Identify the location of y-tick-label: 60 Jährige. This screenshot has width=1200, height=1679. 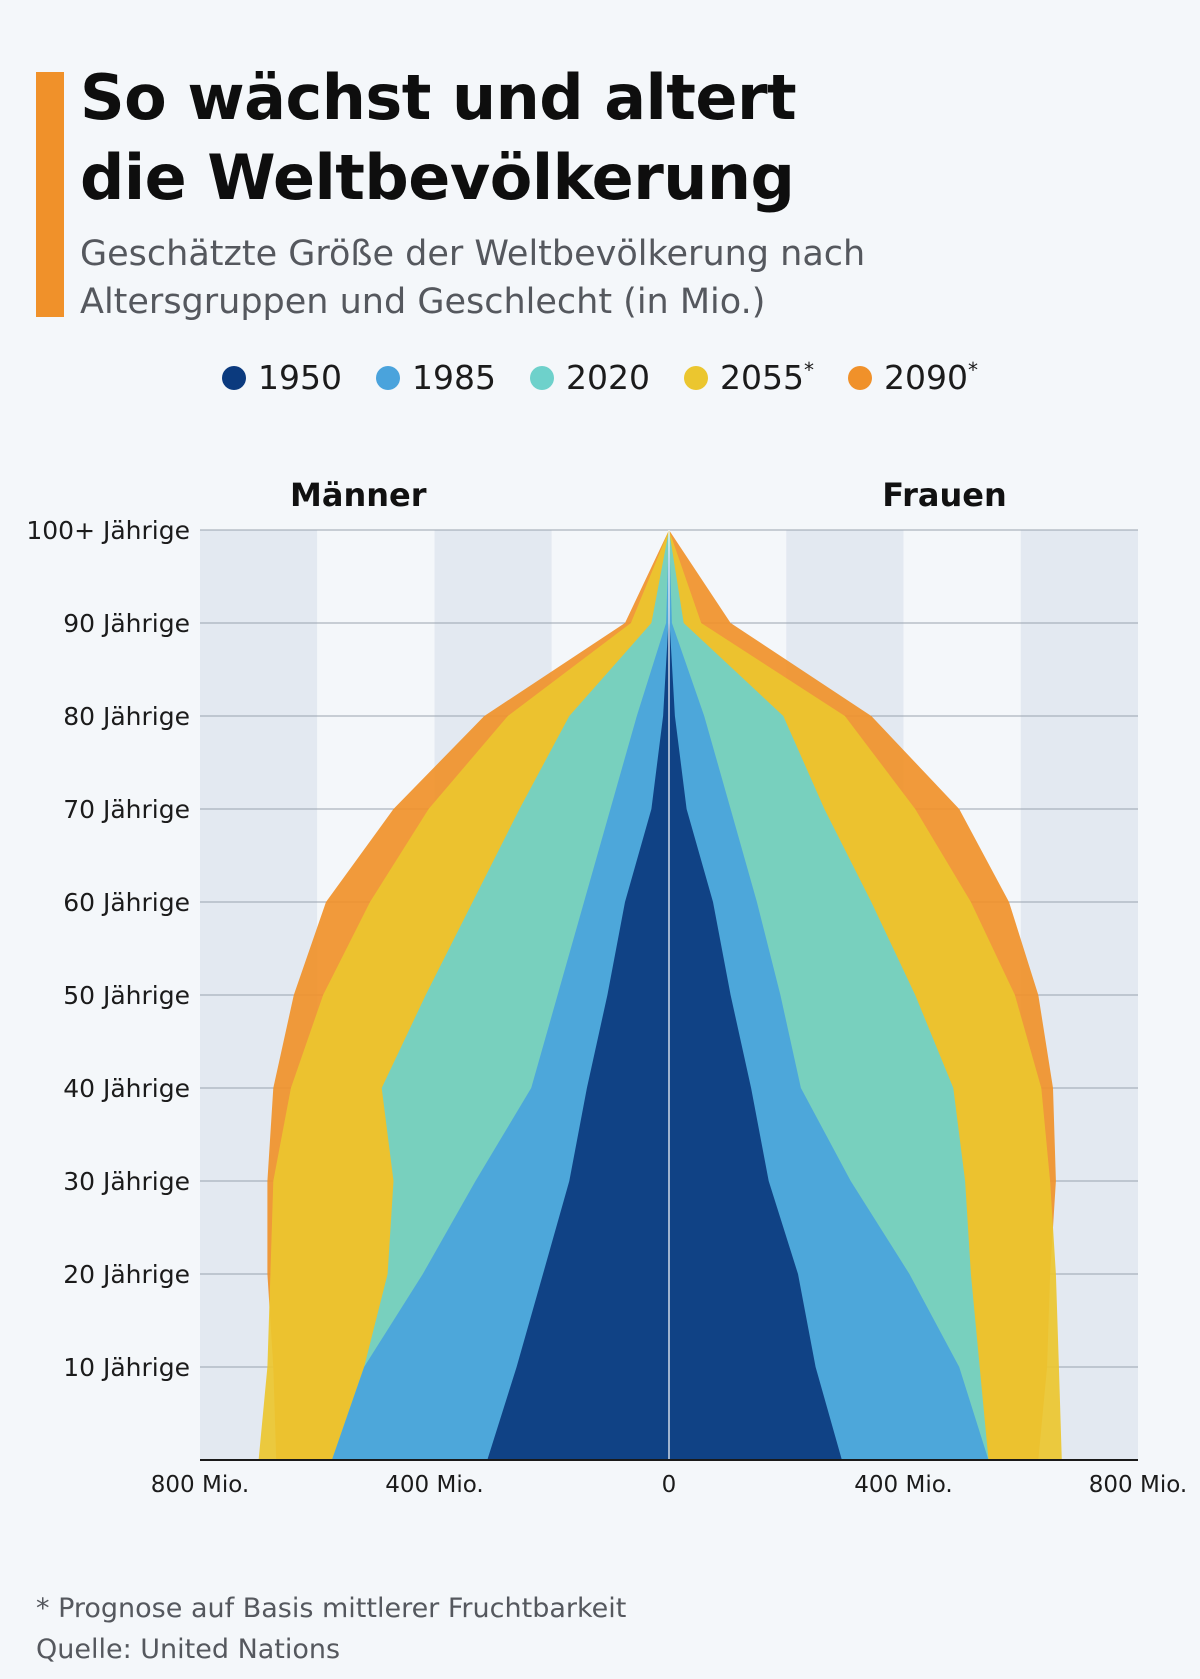
(126, 902).